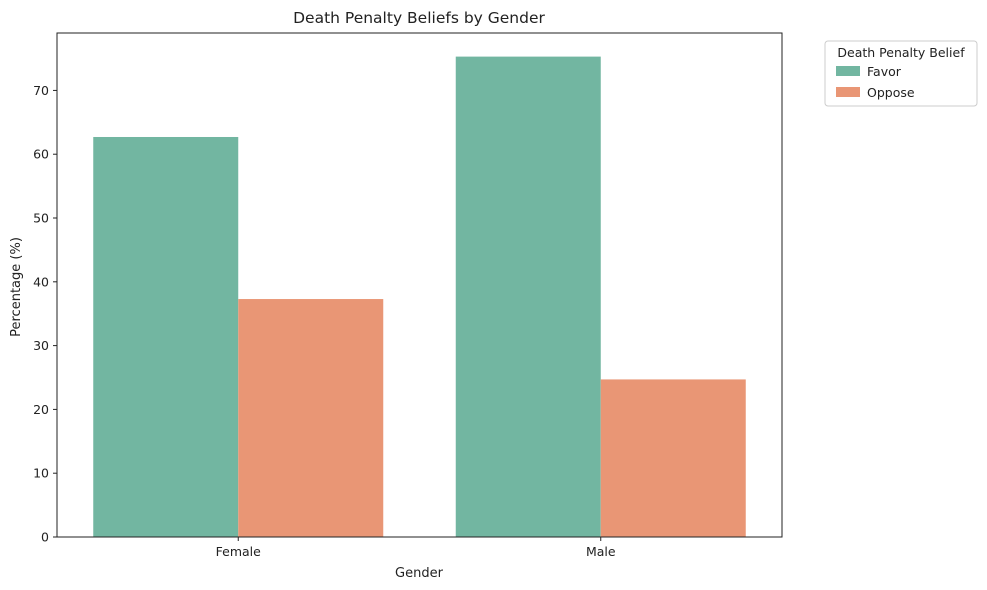  Describe the element at coordinates (601, 551) in the screenshot. I see `x-tick-label: Male` at that location.